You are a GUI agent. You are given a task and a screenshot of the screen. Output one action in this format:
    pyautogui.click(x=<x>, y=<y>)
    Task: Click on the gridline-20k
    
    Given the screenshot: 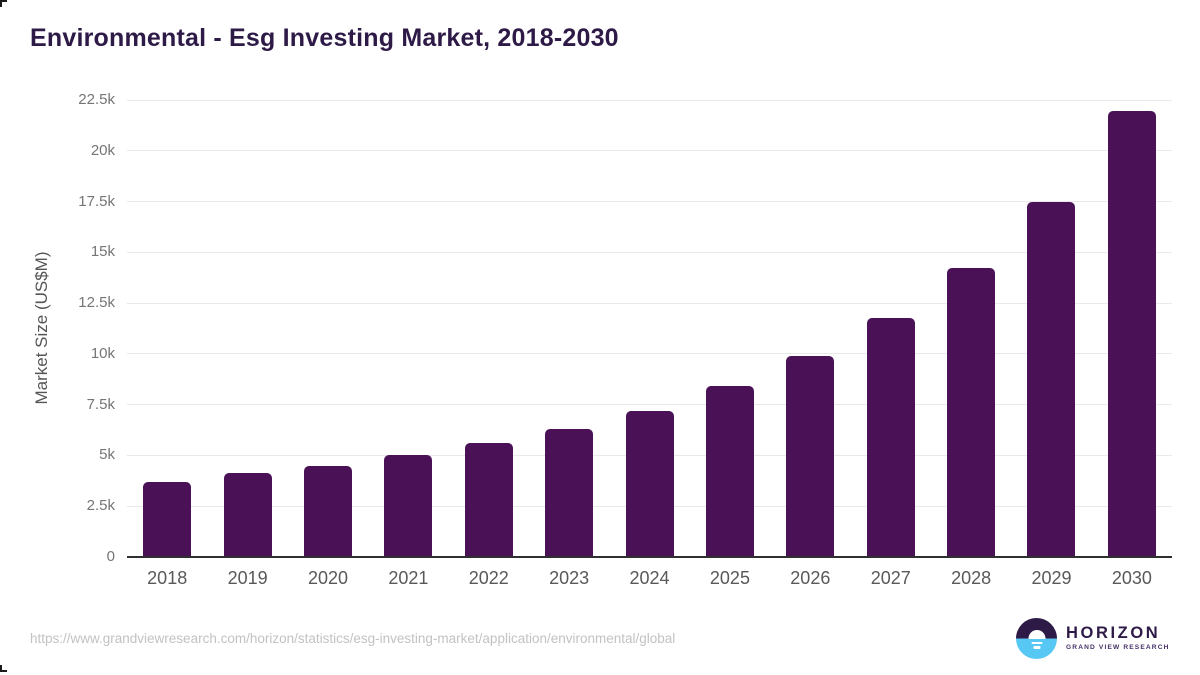 What is the action you would take?
    pyautogui.click(x=649, y=151)
    